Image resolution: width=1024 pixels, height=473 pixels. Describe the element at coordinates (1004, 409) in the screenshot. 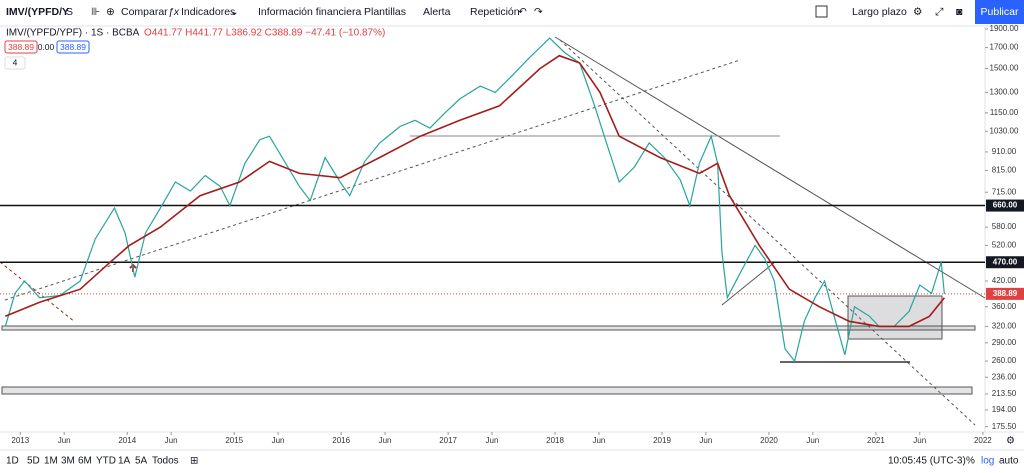

I see `y-tick-label: 194.00` at that location.